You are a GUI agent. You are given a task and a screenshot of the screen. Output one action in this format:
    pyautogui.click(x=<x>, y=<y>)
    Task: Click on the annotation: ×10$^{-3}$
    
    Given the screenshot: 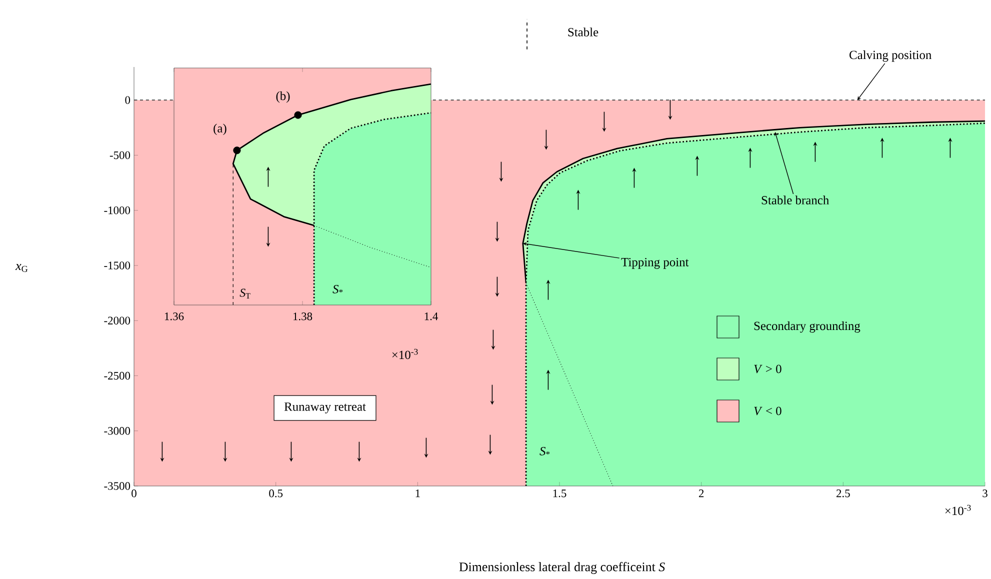 What is the action you would take?
    pyautogui.click(x=405, y=354)
    